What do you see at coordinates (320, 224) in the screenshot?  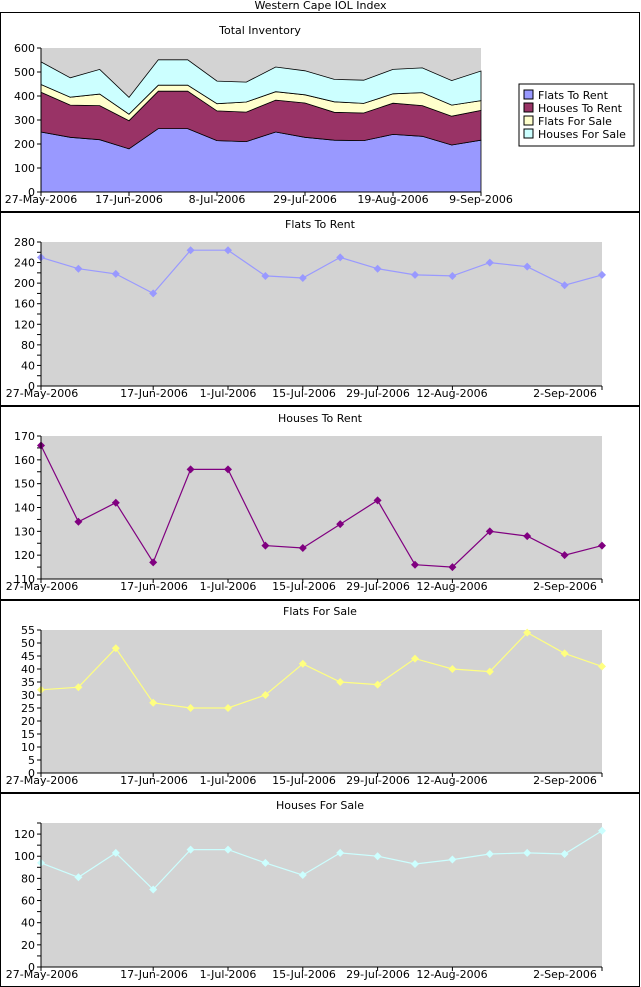 I see `chart-title-flats-to-rent: Flats To Rent` at bounding box center [320, 224].